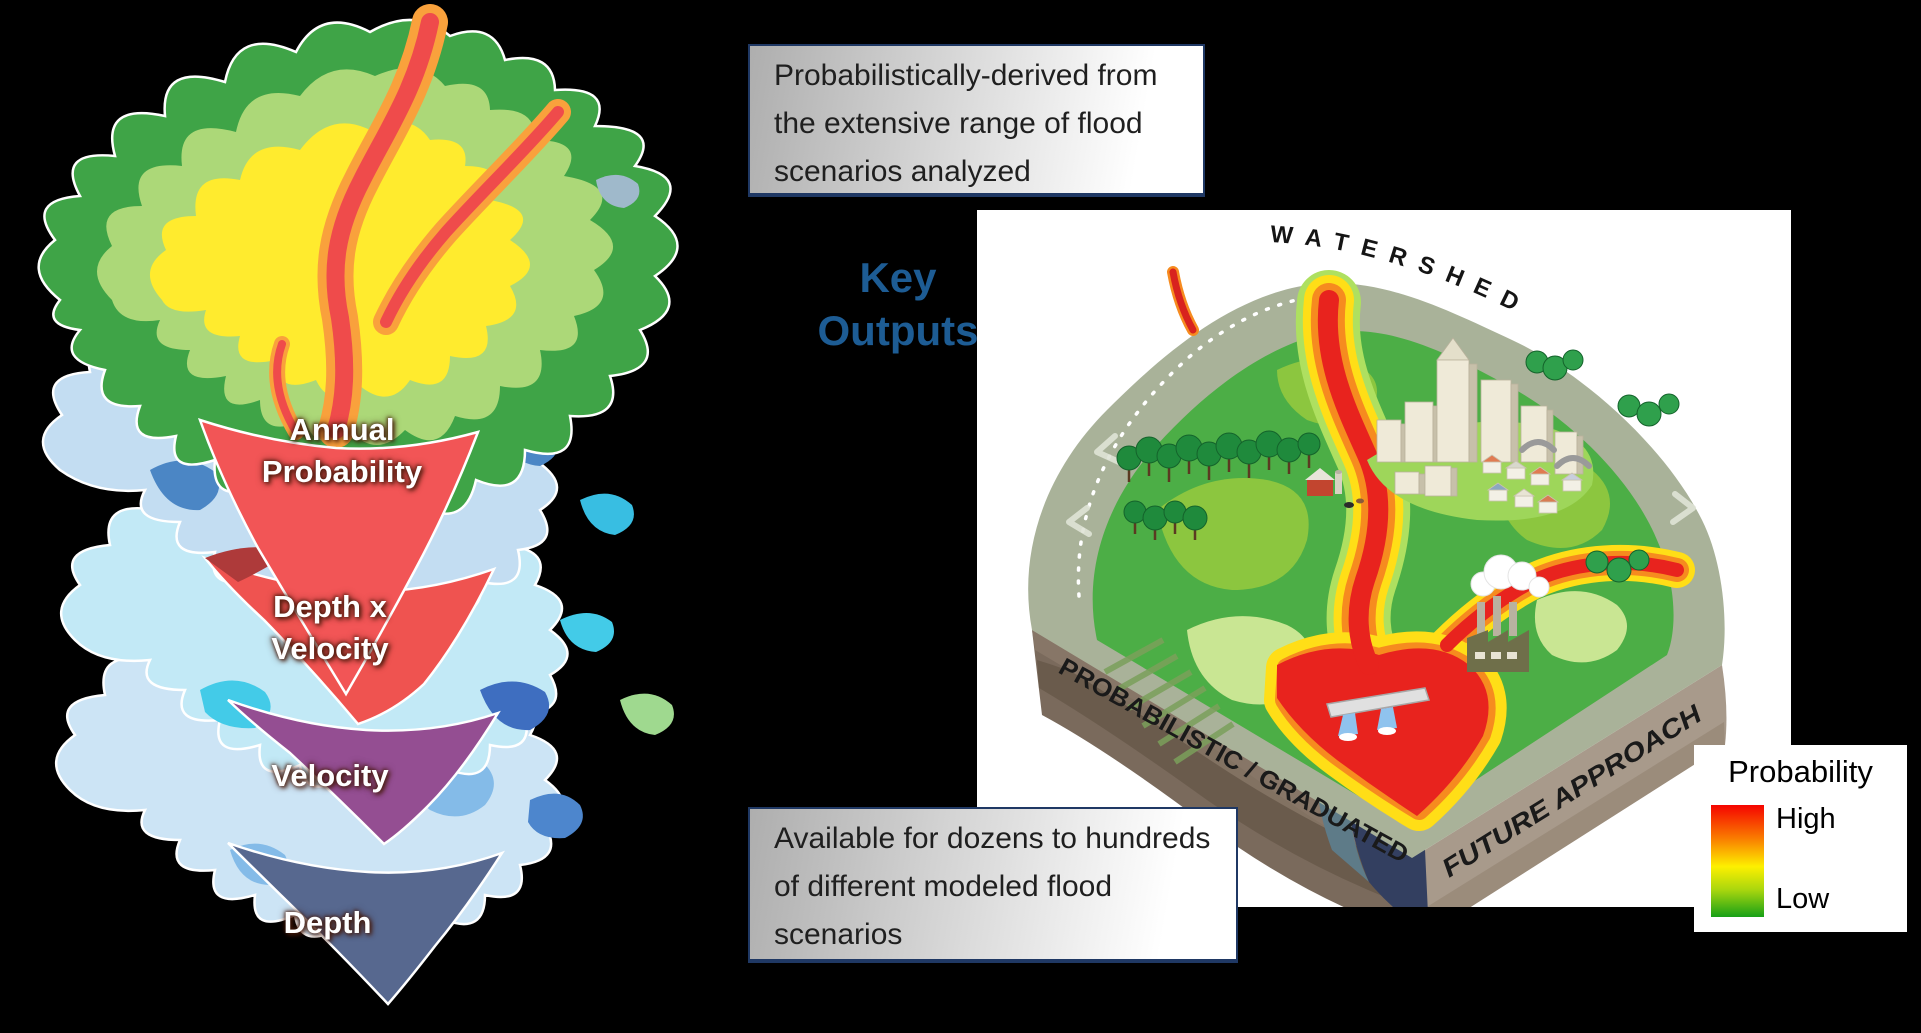 This screenshot has height=1033, width=1921. Describe the element at coordinates (1800, 838) in the screenshot. I see `probability-legend: Probability High Low` at that location.